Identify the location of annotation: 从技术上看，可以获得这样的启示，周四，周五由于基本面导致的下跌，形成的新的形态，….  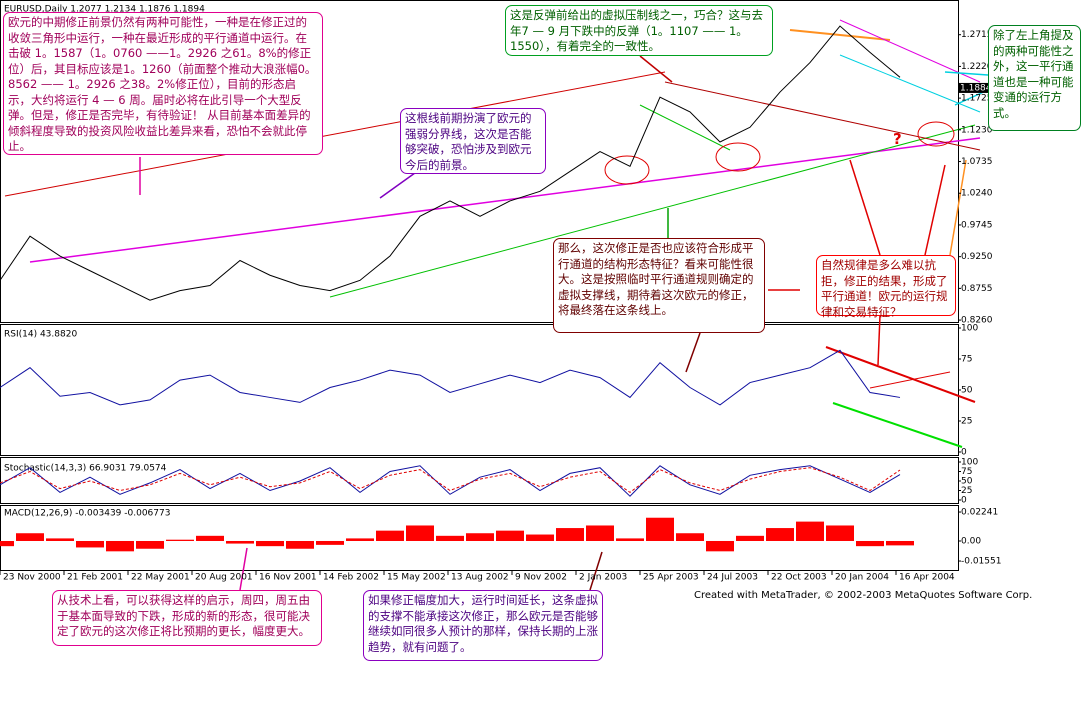
(187, 618).